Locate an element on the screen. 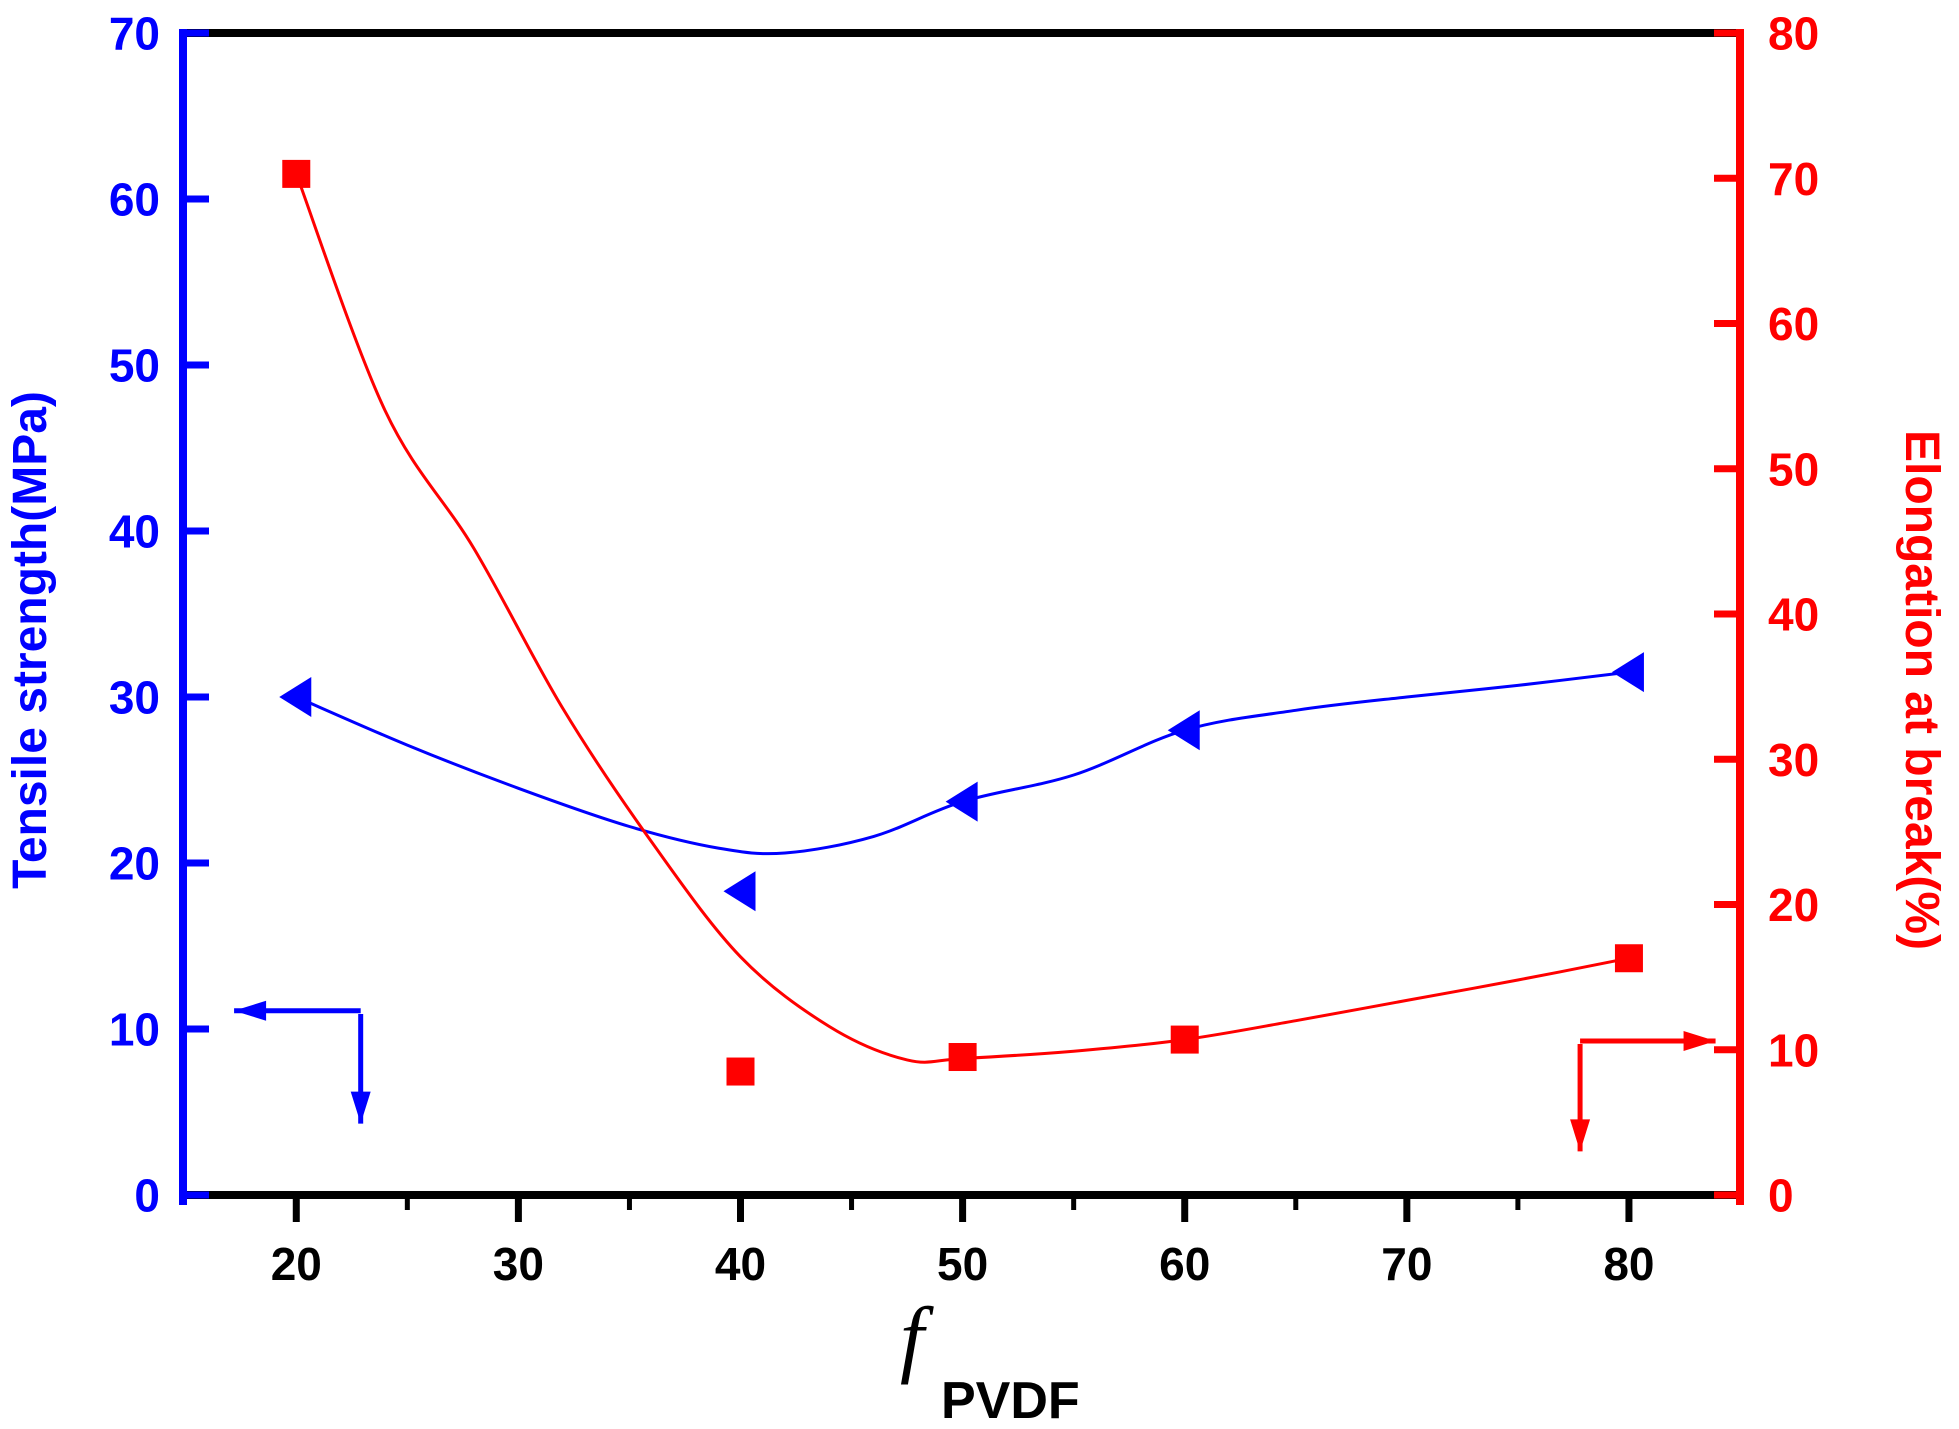 Image resolution: width=1959 pixels, height=1429 pixels. right-axis-tick-label: 10 is located at coordinates (1793, 1050).